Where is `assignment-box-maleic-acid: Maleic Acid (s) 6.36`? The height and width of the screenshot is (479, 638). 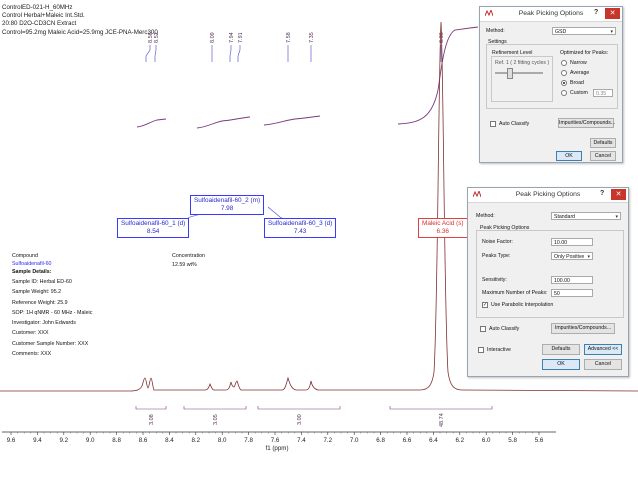 assignment-box-maleic-acid: Maleic Acid (s) 6.36 is located at coordinates (443, 228).